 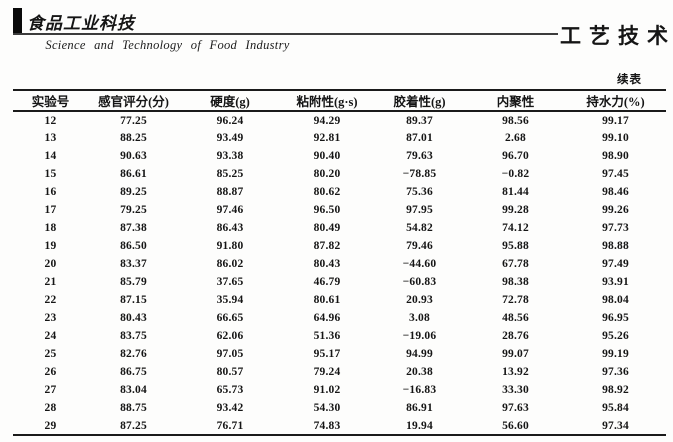 What do you see at coordinates (133, 354) in the screenshot?
I see `table-cell: 82.76` at bounding box center [133, 354].